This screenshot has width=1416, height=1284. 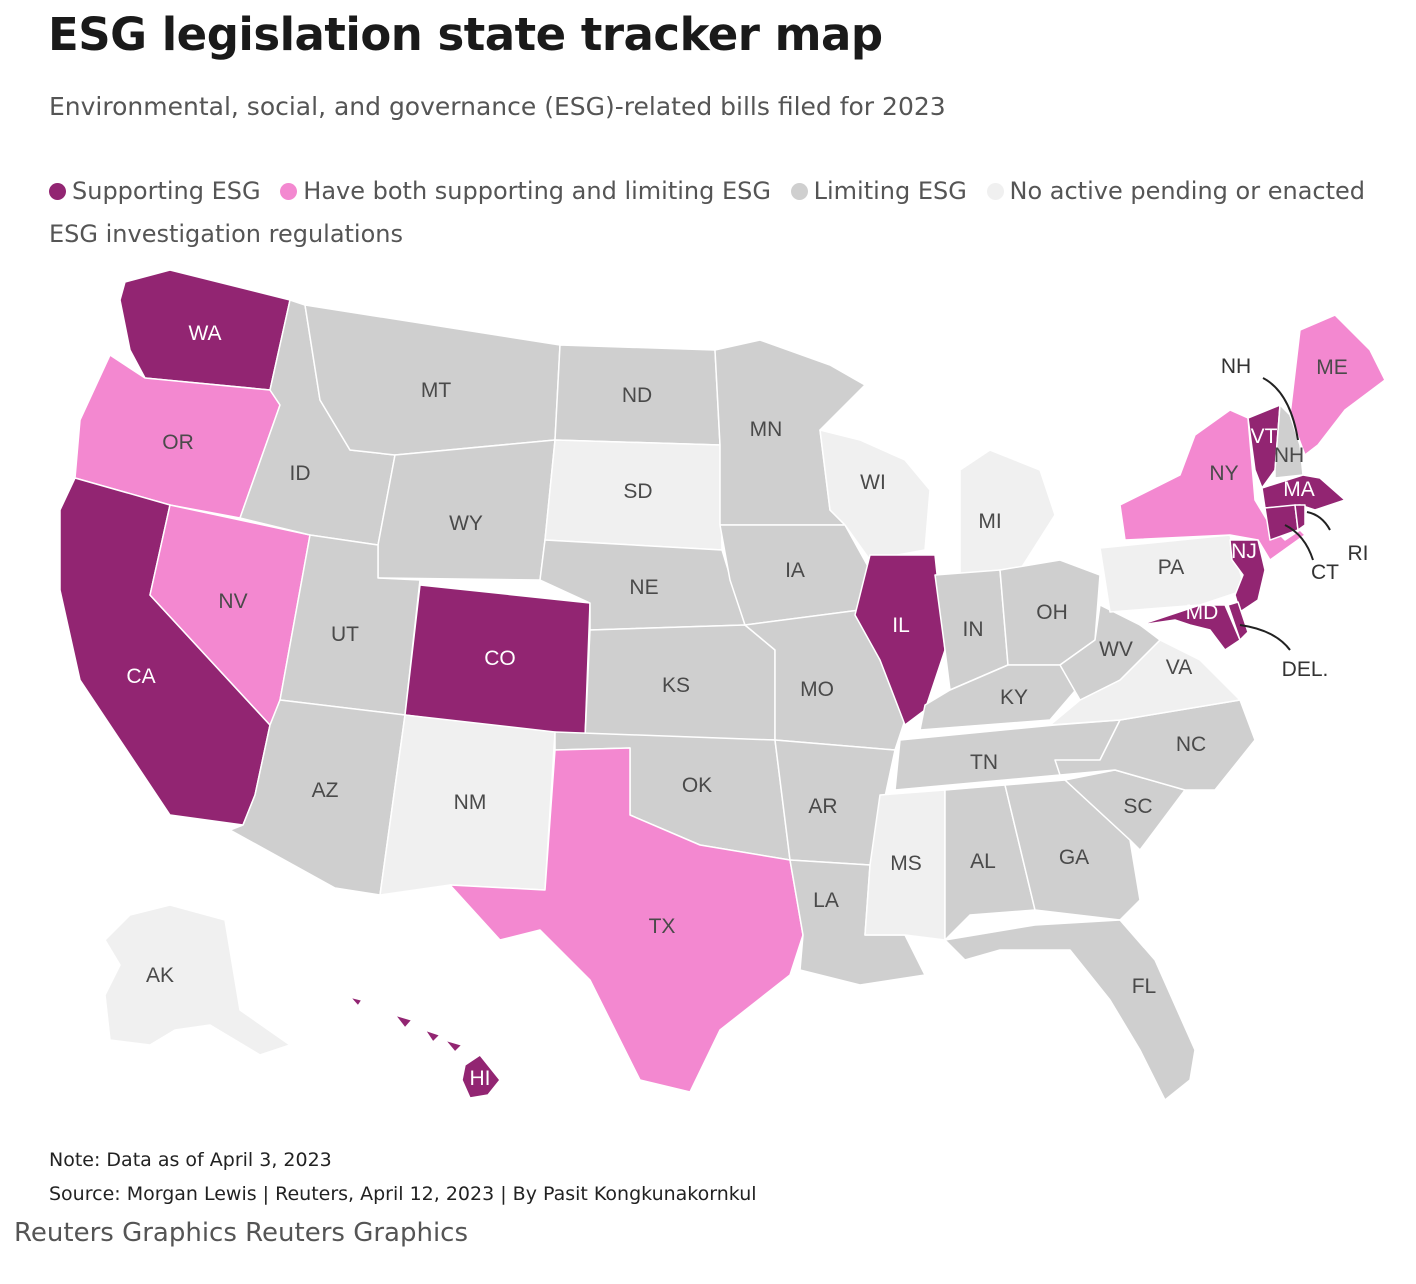 What do you see at coordinates (1289, 455) in the screenshot?
I see `state-label-nh: NH` at bounding box center [1289, 455].